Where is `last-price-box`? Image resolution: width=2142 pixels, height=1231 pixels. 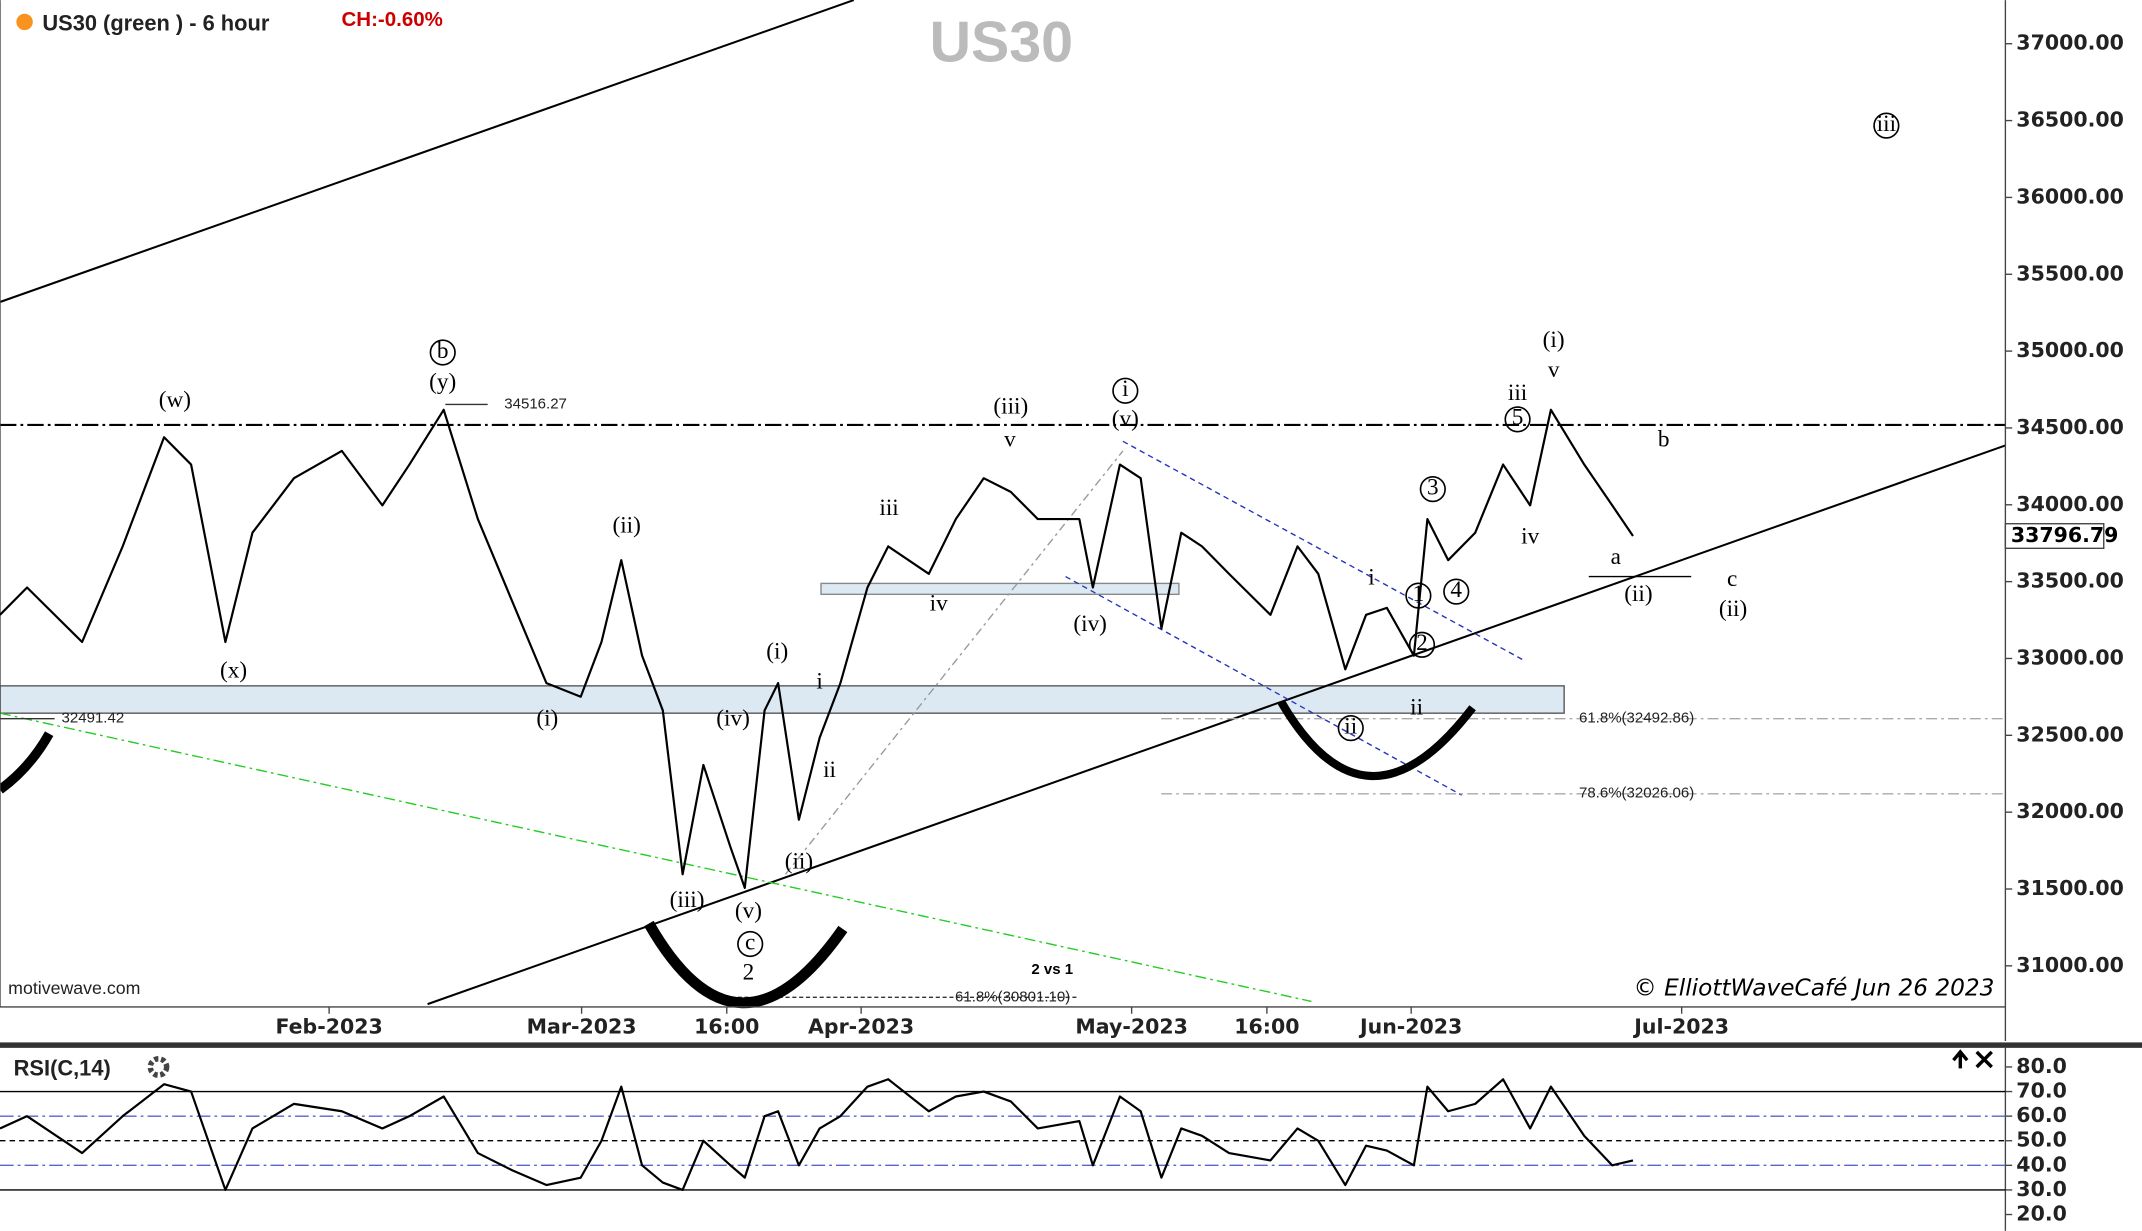
last-price-box is located at coordinates (2054, 536).